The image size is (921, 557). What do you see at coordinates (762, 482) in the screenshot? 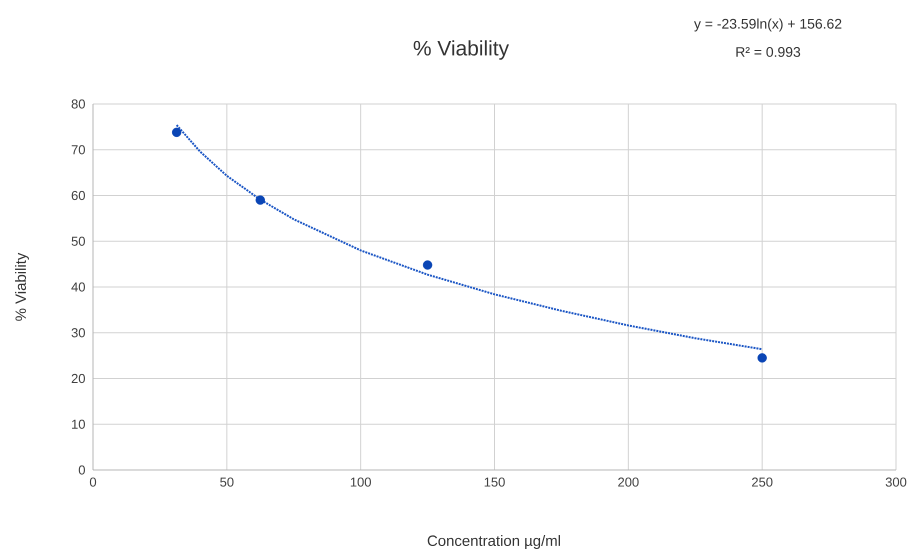
I see `x-tick-label: 250` at bounding box center [762, 482].